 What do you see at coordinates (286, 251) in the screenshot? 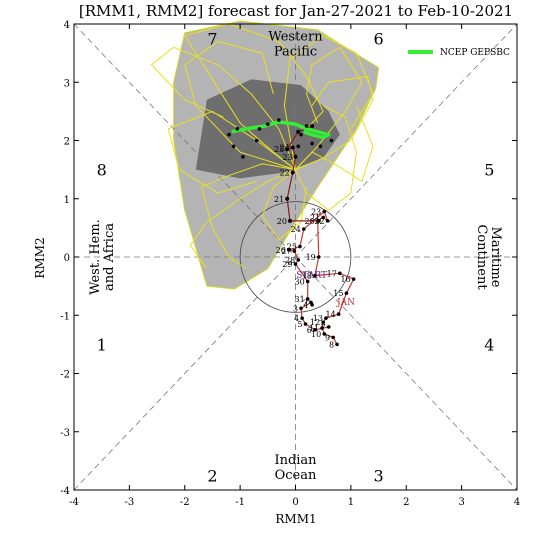
I see `observed-point-label: 27` at bounding box center [286, 251].